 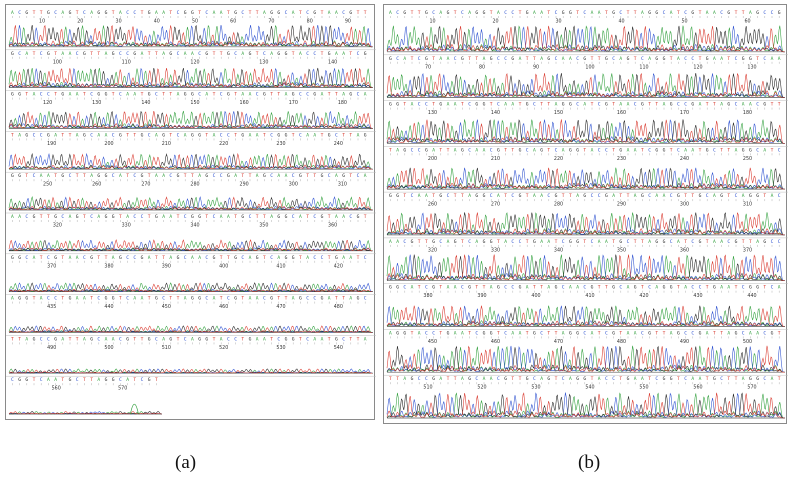 I want to click on position-label: 150, so click(x=558, y=113).